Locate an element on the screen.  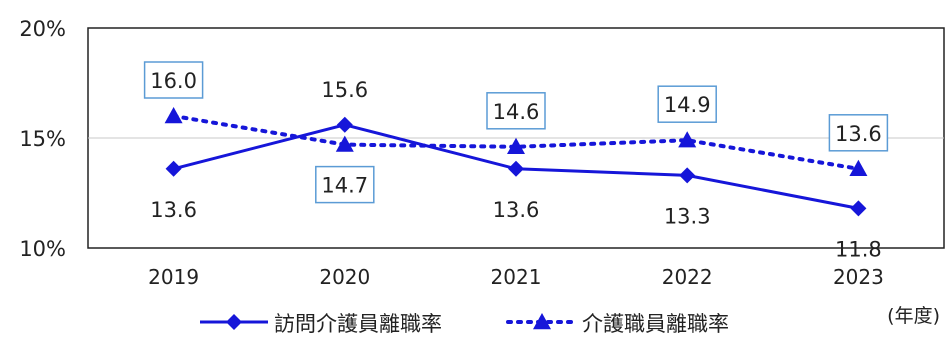
data-label: 13.3 is located at coordinates (687, 216).